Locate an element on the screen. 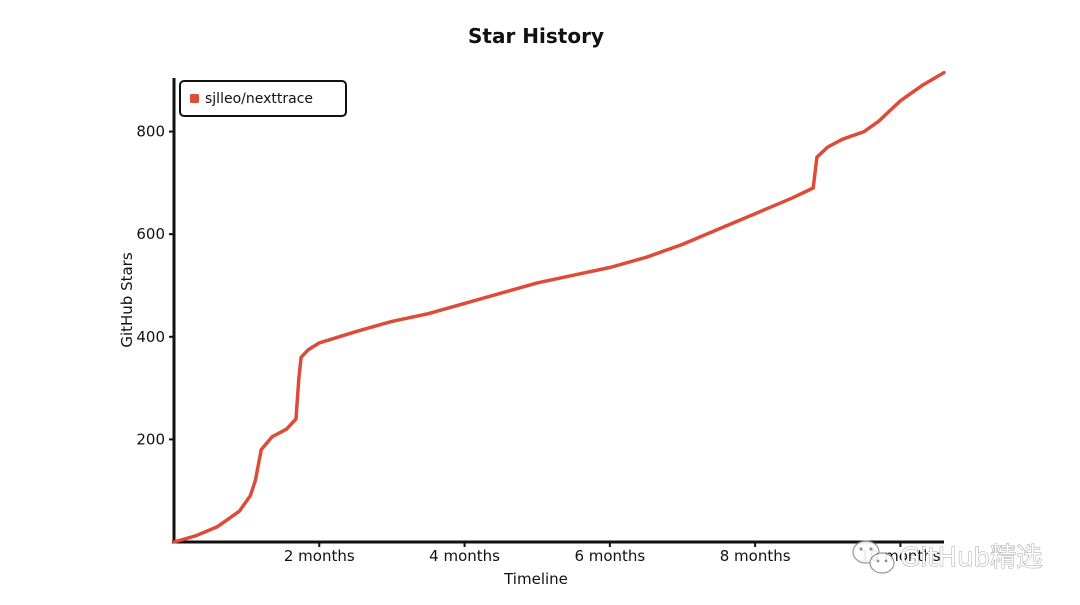 The image size is (1080, 605). watermark: GitHub精选 is located at coordinates (947, 557).